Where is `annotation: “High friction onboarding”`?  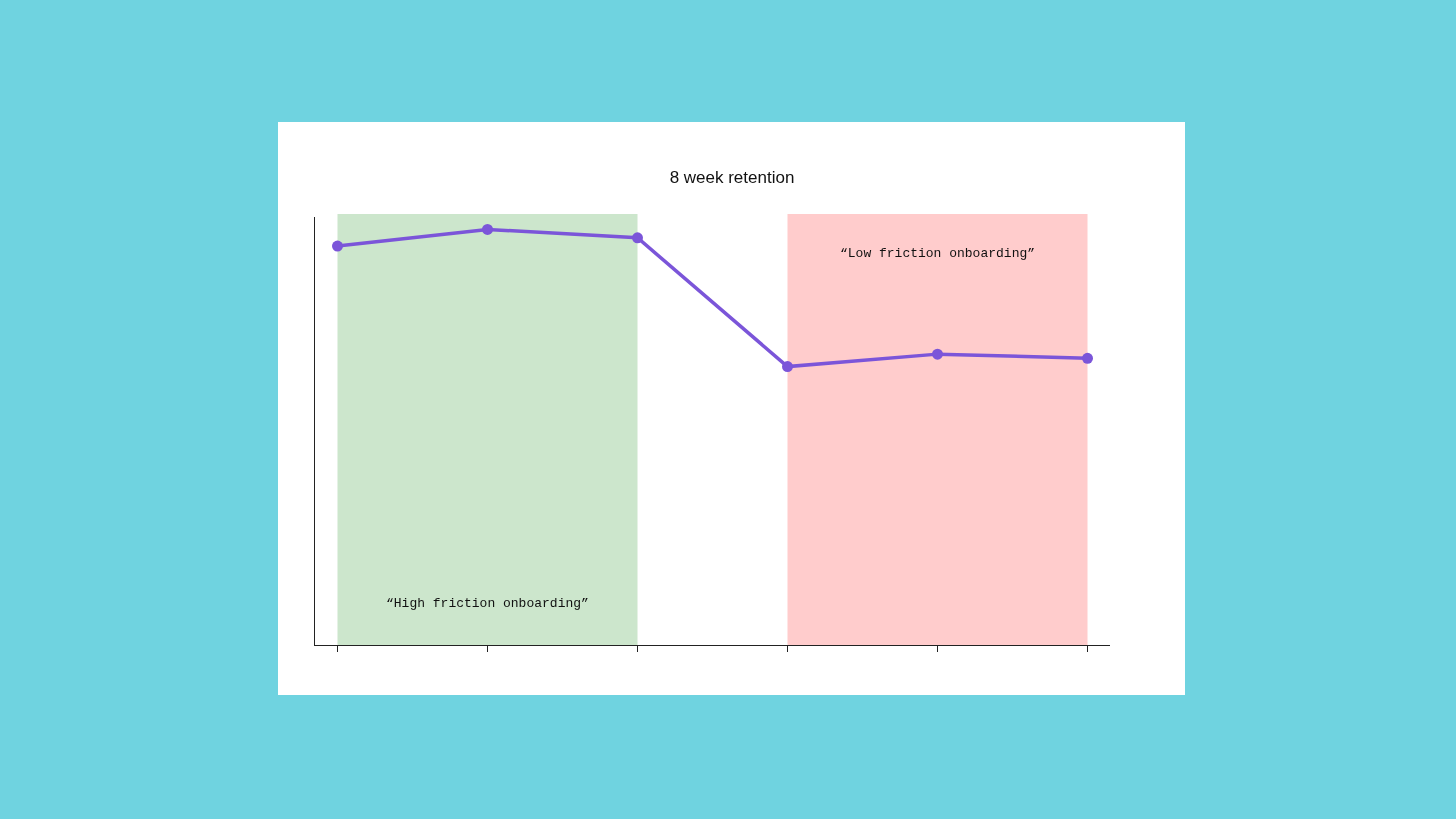 annotation: “High friction onboarding” is located at coordinates (487, 603).